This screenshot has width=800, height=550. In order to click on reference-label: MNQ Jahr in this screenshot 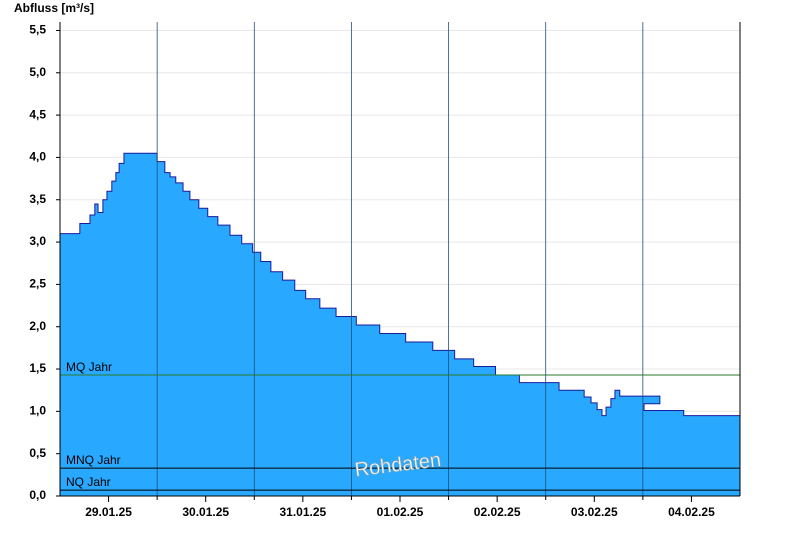, I will do `click(93, 460)`.